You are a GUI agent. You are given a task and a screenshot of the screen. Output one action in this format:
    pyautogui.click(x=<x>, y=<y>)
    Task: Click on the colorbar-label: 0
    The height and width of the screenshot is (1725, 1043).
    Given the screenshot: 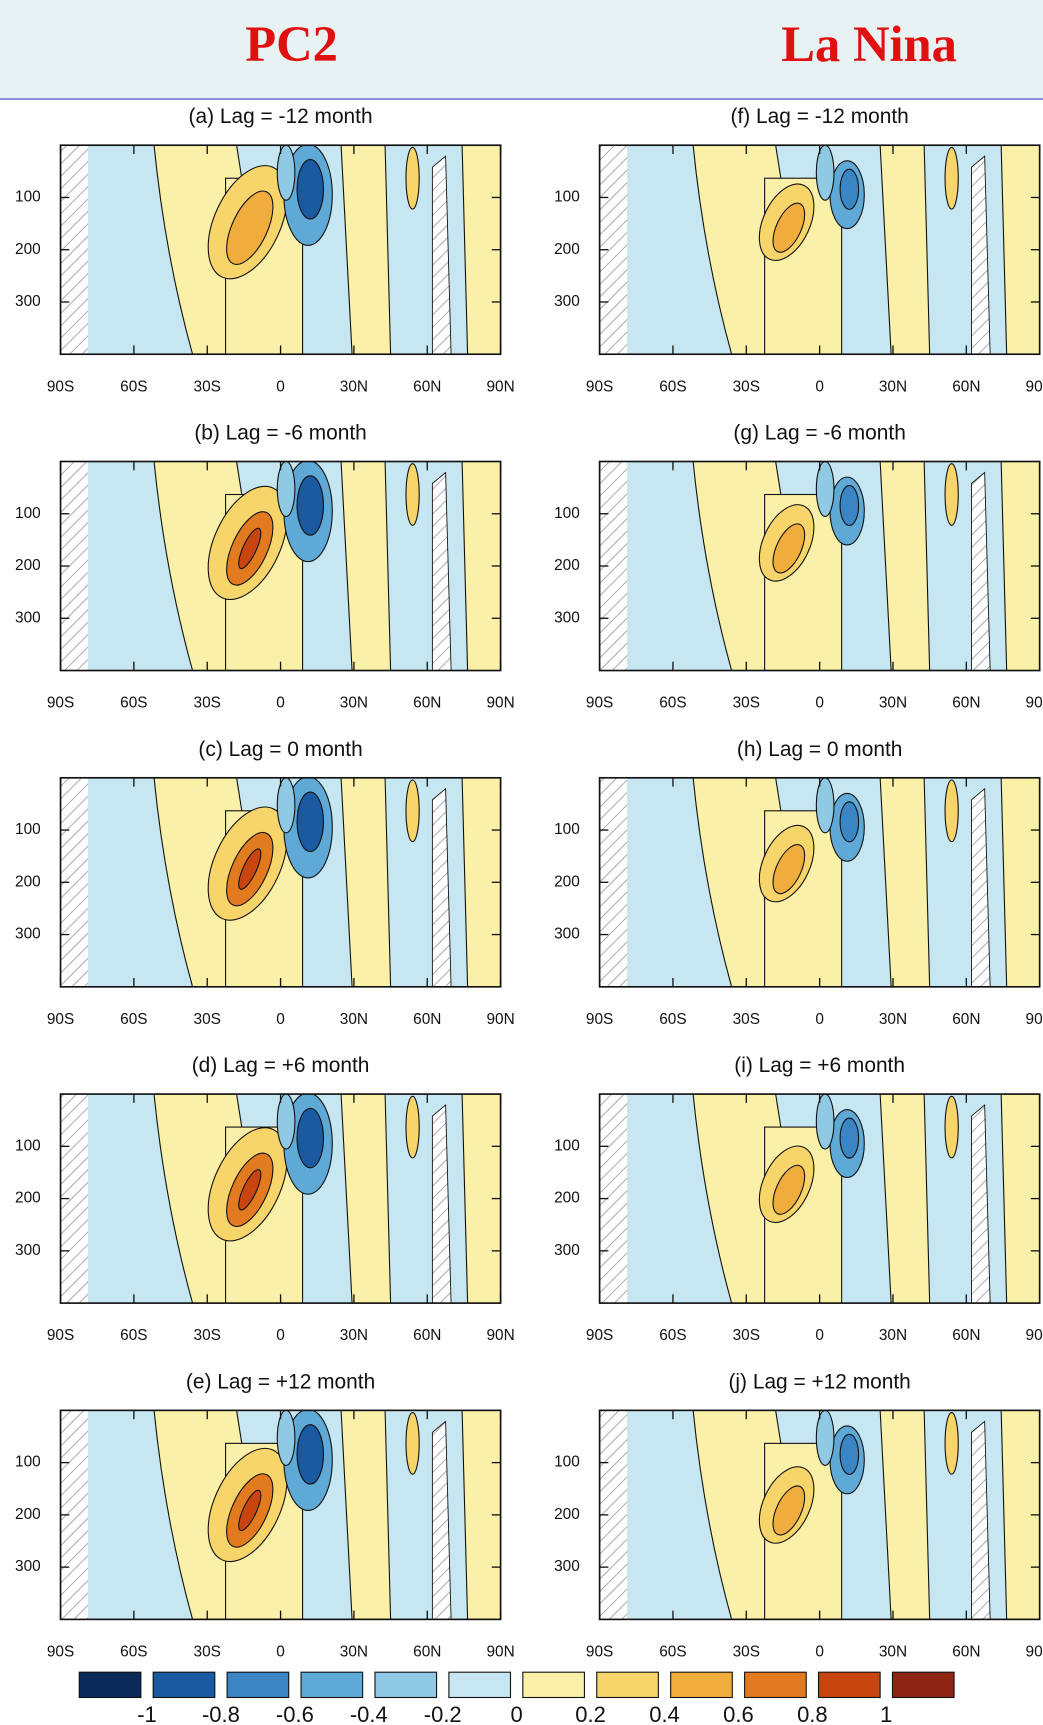 What is the action you would take?
    pyautogui.click(x=517, y=1713)
    